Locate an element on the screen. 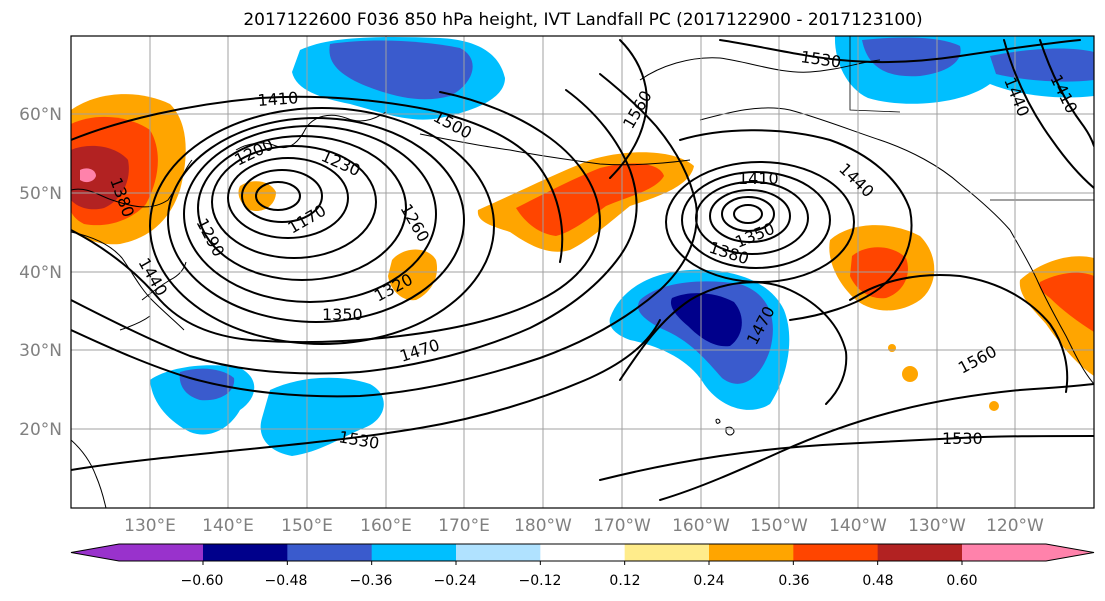  shade-region-central-dark is located at coordinates (706, 320).